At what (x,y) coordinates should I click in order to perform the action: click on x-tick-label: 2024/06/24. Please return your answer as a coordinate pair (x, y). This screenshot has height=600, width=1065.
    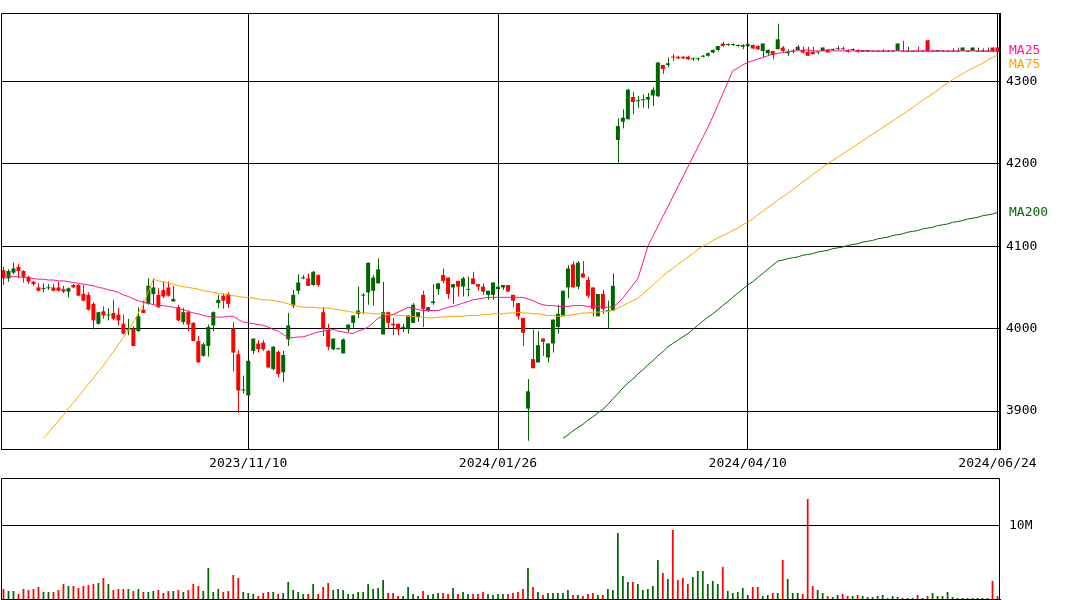
    Looking at the image, I should click on (997, 463).